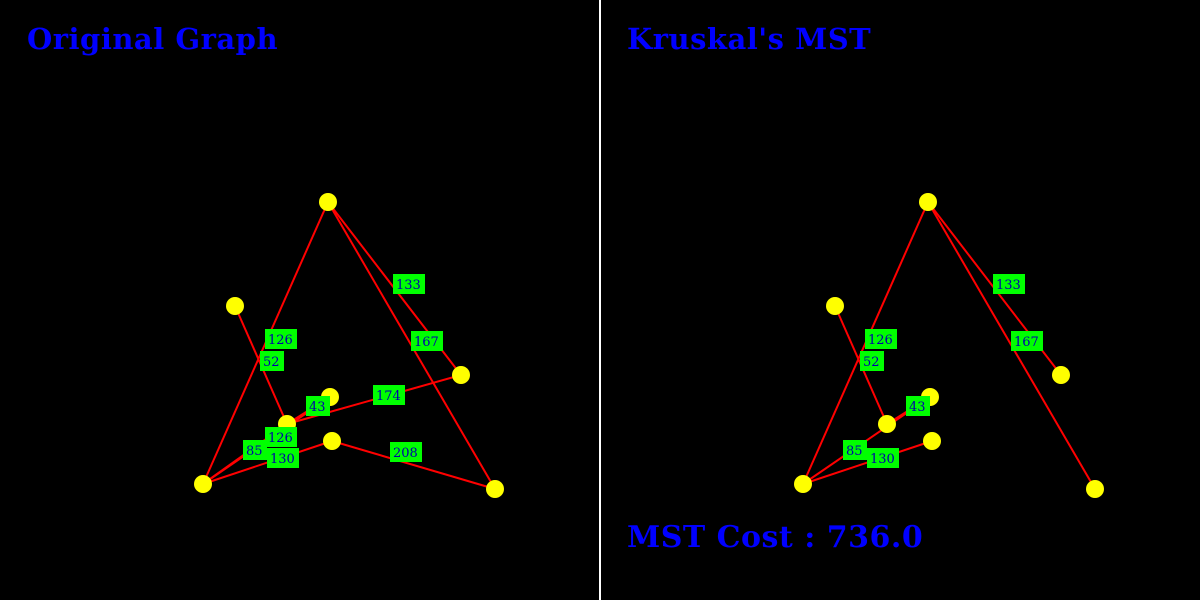  What do you see at coordinates (749, 39) in the screenshot?
I see `mst-title: Kruskal's MST` at bounding box center [749, 39].